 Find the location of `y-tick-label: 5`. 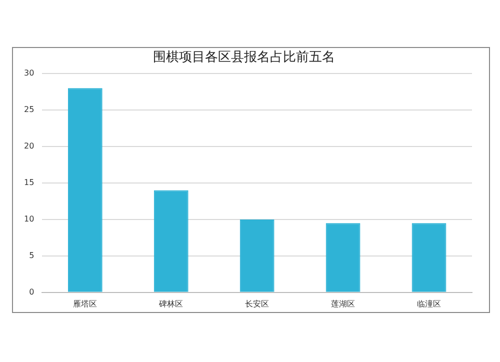

y-tick-label: 5 is located at coordinates (31, 255).